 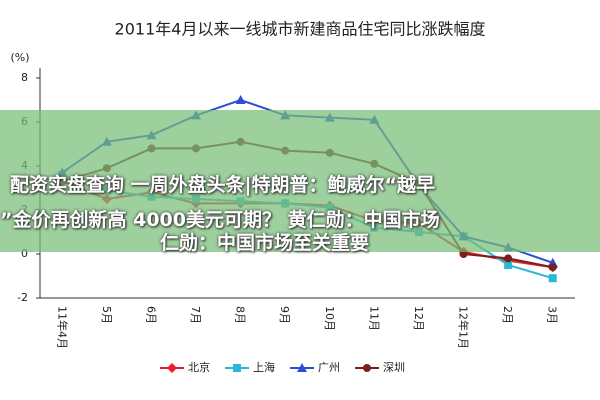 I want to click on y-axis-label: (%), so click(x=19, y=57).